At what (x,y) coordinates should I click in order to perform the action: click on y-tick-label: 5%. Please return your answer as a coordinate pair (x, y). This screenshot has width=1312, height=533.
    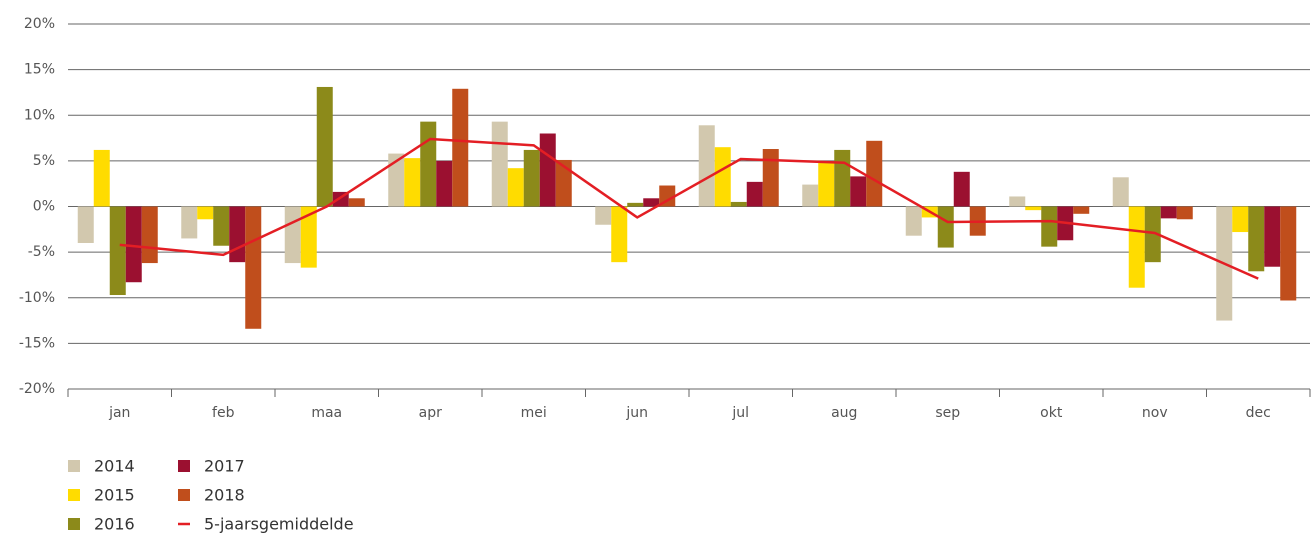
    Looking at the image, I should click on (44, 161).